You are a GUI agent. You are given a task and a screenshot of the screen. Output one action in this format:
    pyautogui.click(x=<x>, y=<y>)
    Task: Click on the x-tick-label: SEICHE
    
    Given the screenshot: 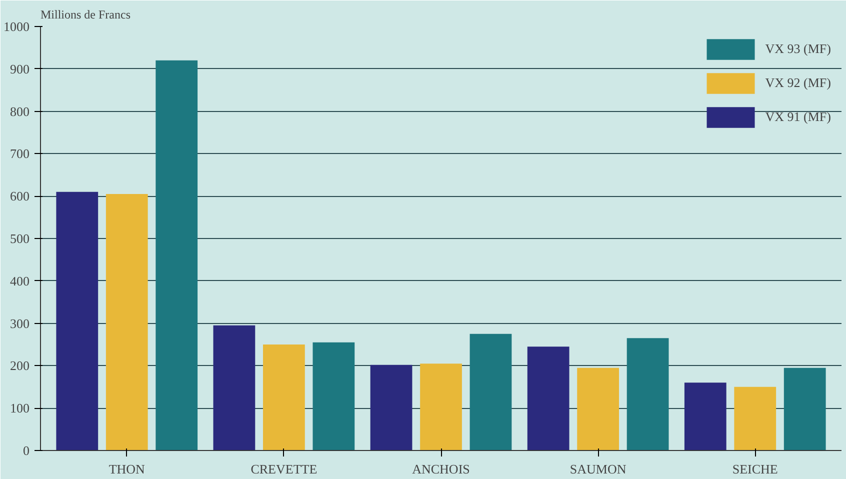 What is the action you would take?
    pyautogui.click(x=755, y=469)
    